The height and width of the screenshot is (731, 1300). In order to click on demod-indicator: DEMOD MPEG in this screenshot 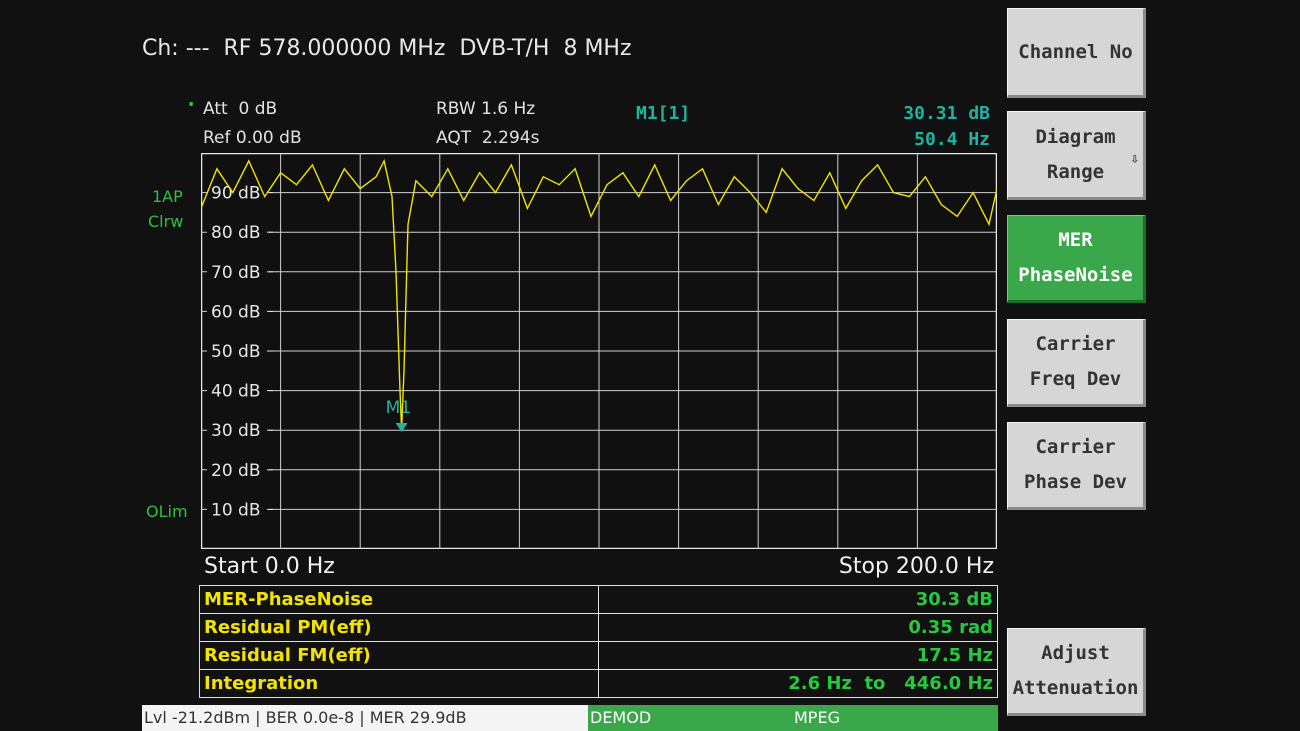, I will do `click(793, 718)`.